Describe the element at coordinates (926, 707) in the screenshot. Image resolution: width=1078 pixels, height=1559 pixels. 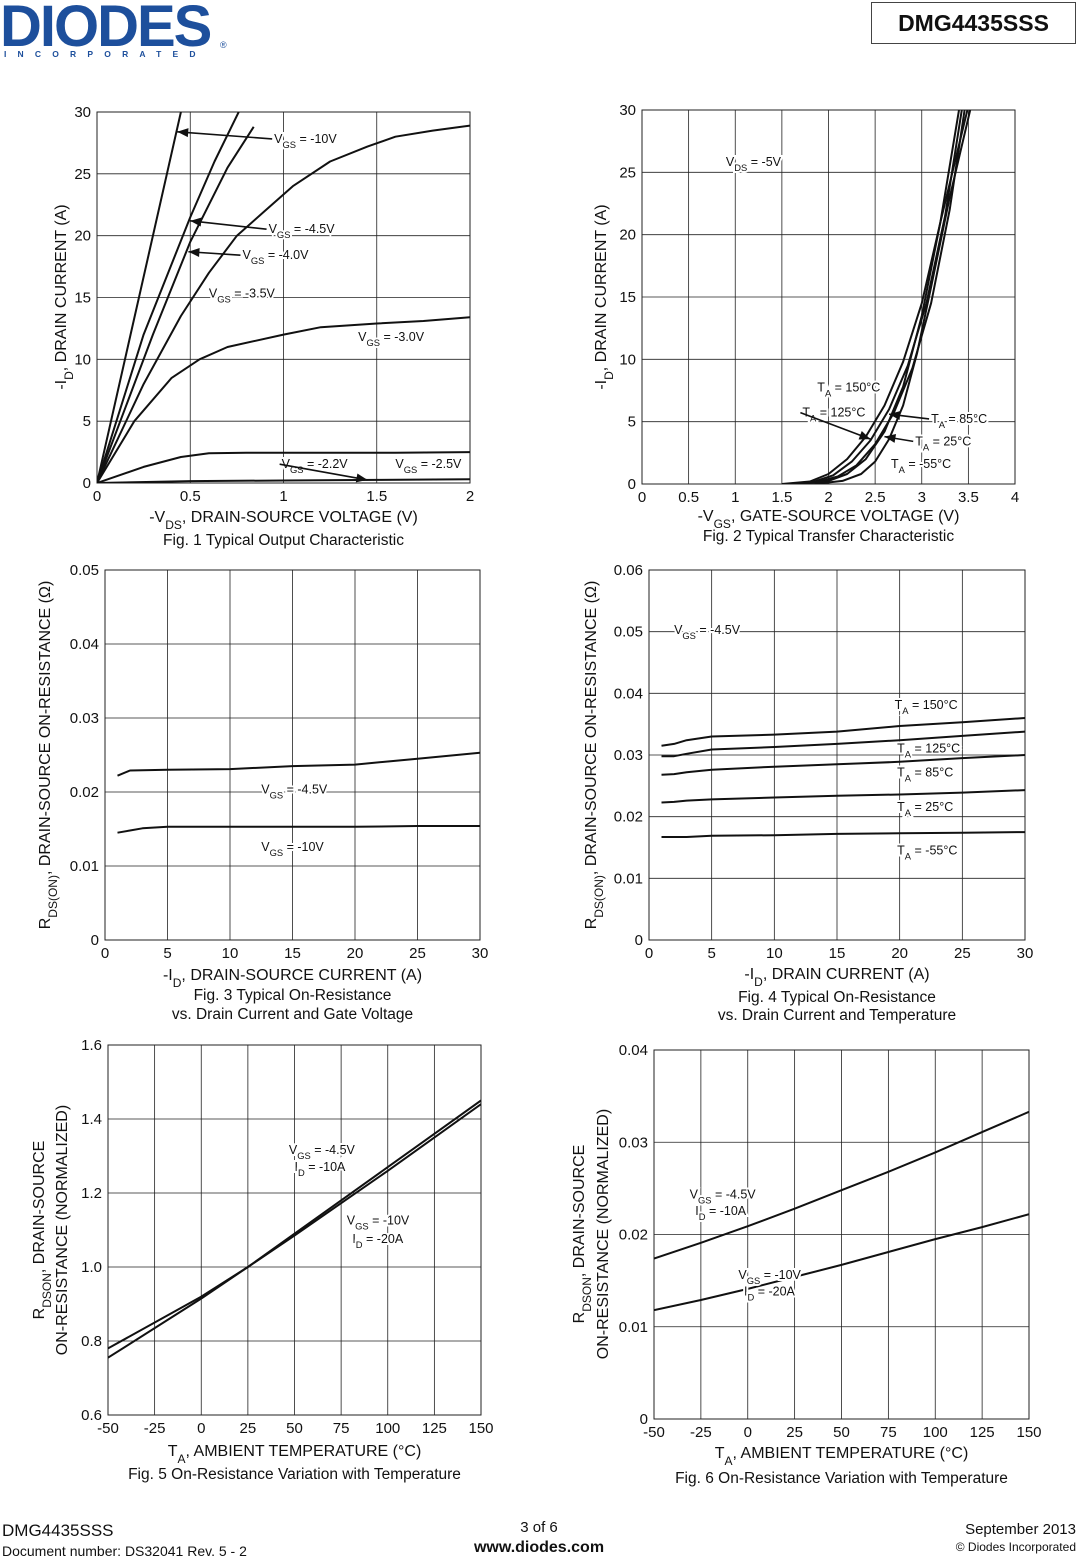
I see `fig4-annotation: TA = 150°C` at that location.